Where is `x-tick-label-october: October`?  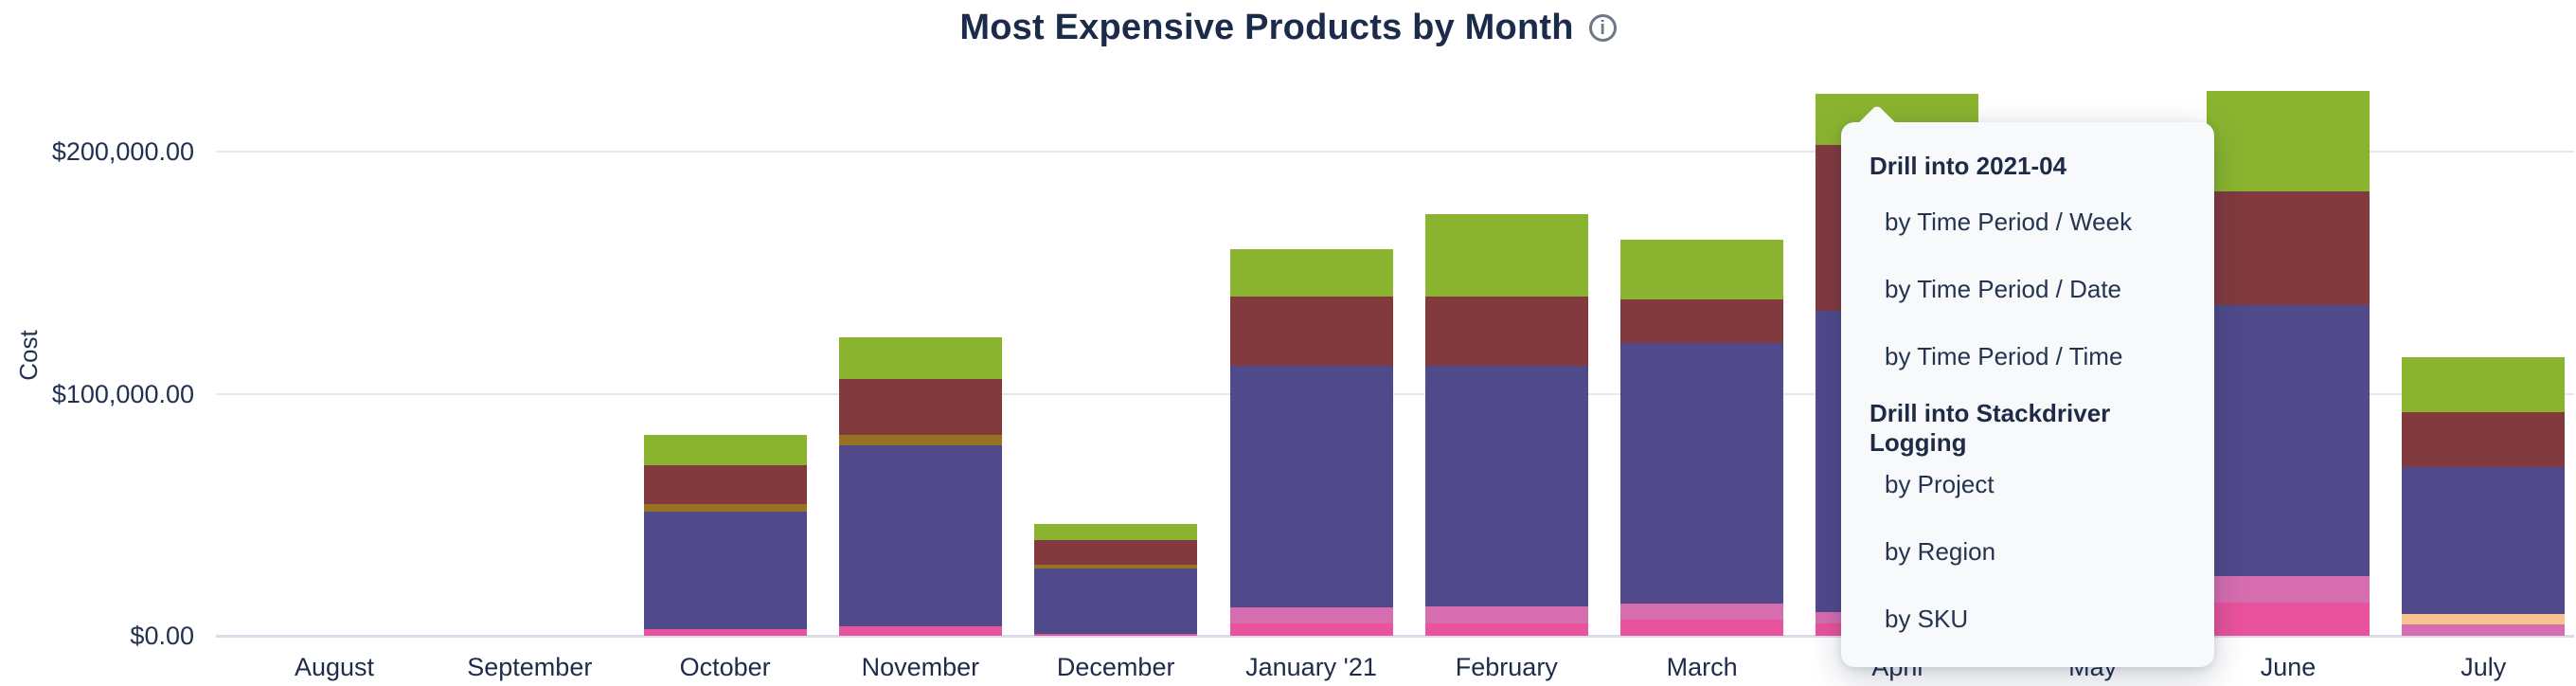
x-tick-label-october: October is located at coordinates (725, 667).